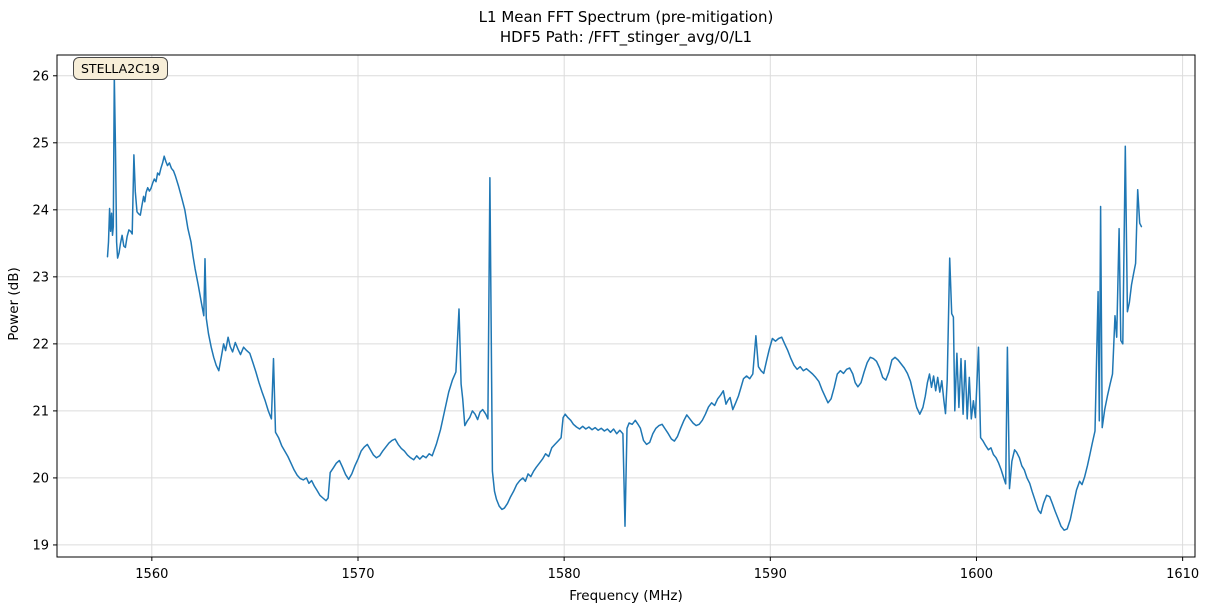 This screenshot has width=1211, height=611. I want to click on annotation-box: STELLA2C19, so click(120, 68).